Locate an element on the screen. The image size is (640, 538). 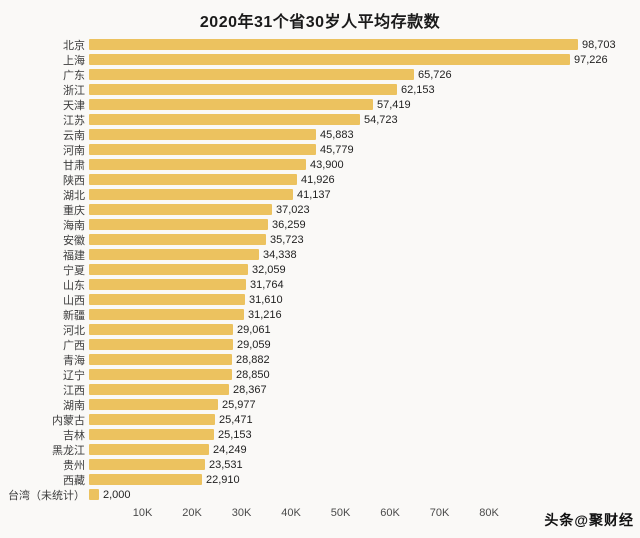
x-tick-label: 30K is located at coordinates (241, 513).